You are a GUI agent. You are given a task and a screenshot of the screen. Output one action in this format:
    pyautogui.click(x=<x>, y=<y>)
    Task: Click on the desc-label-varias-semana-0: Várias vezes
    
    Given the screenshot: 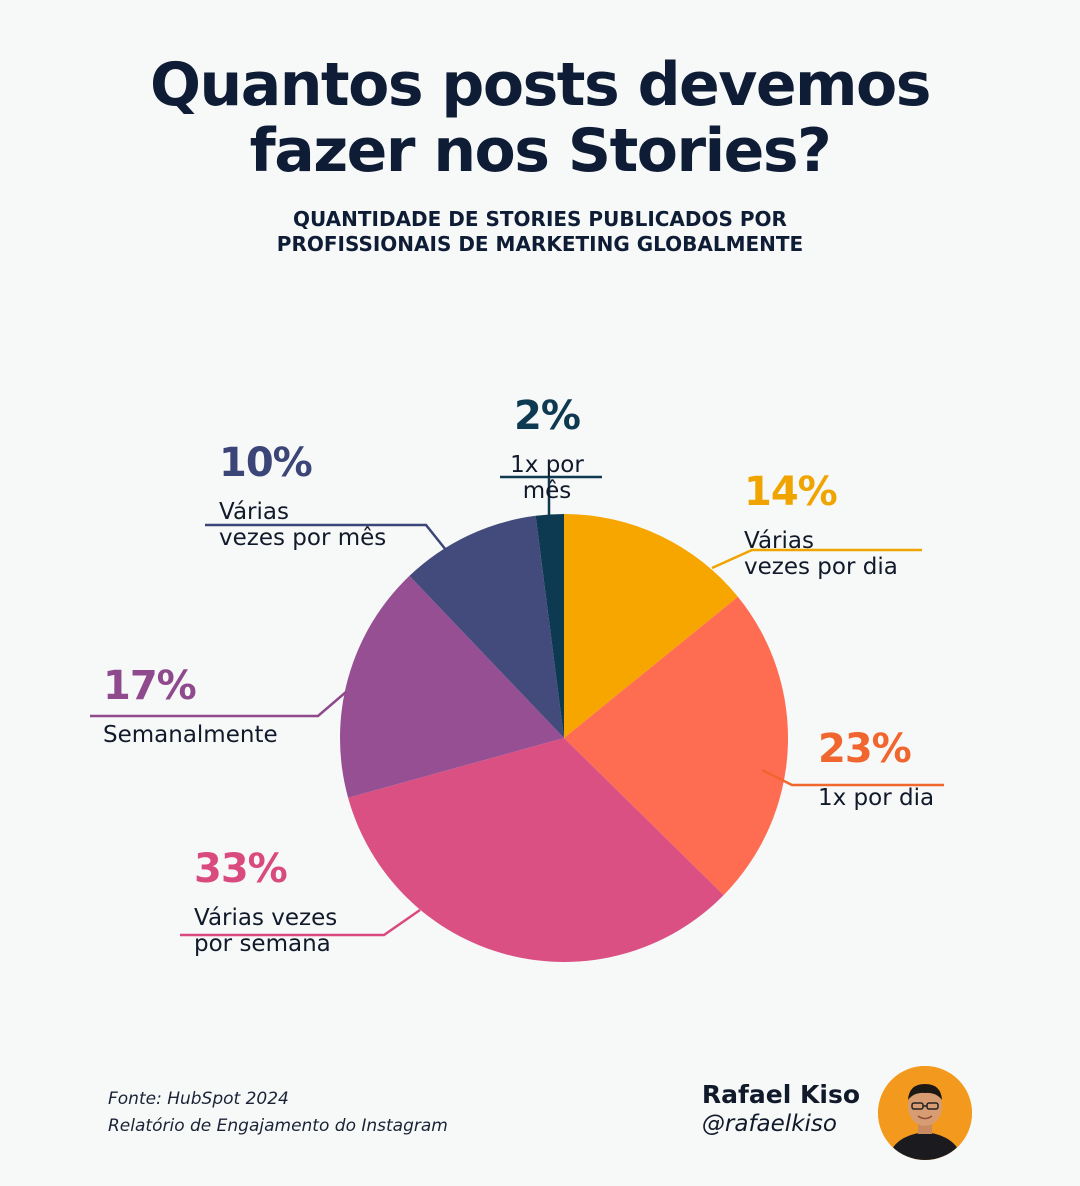 What is the action you would take?
    pyautogui.click(x=265, y=918)
    